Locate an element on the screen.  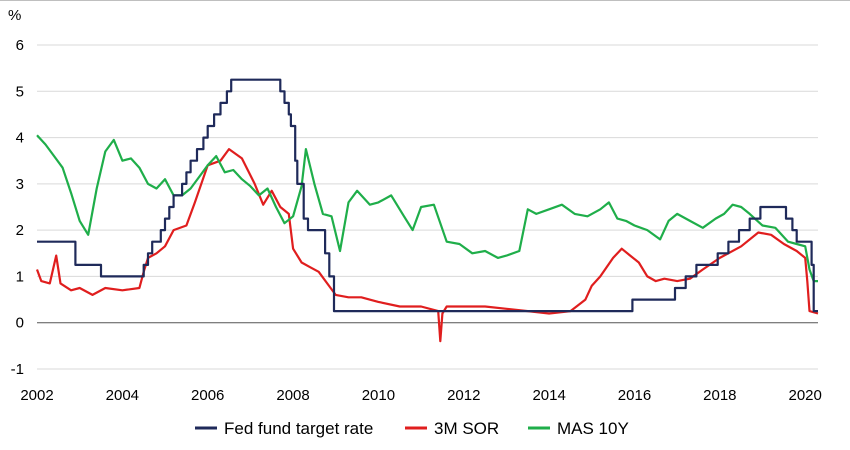
y-tick-label: -1 is located at coordinates (17, 369).